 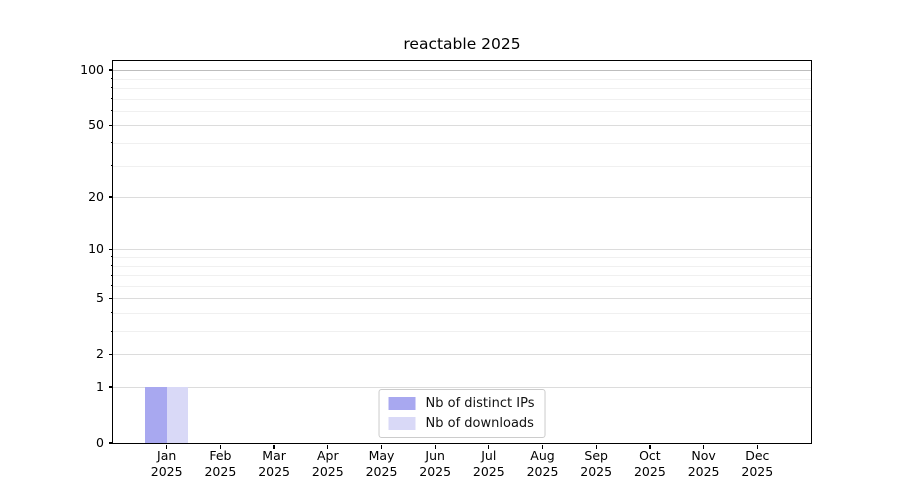 I want to click on x-axis-tick-label: Feb 2025, so click(x=220, y=464).